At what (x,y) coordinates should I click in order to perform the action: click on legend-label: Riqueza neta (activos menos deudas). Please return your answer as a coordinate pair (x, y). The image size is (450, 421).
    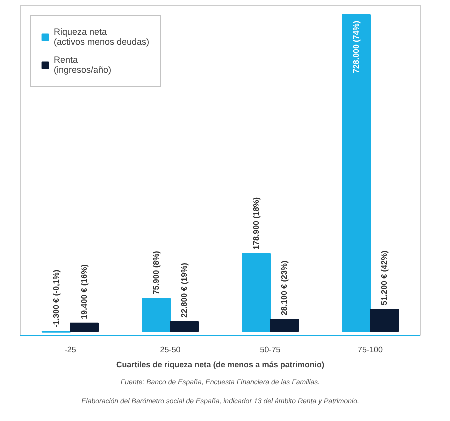
    Looking at the image, I should click on (102, 37).